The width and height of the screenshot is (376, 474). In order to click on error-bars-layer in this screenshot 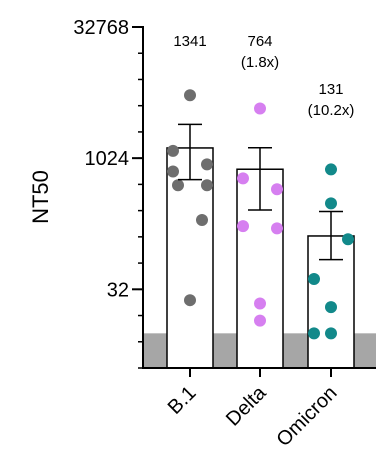, I will do `click(260, 192)`.